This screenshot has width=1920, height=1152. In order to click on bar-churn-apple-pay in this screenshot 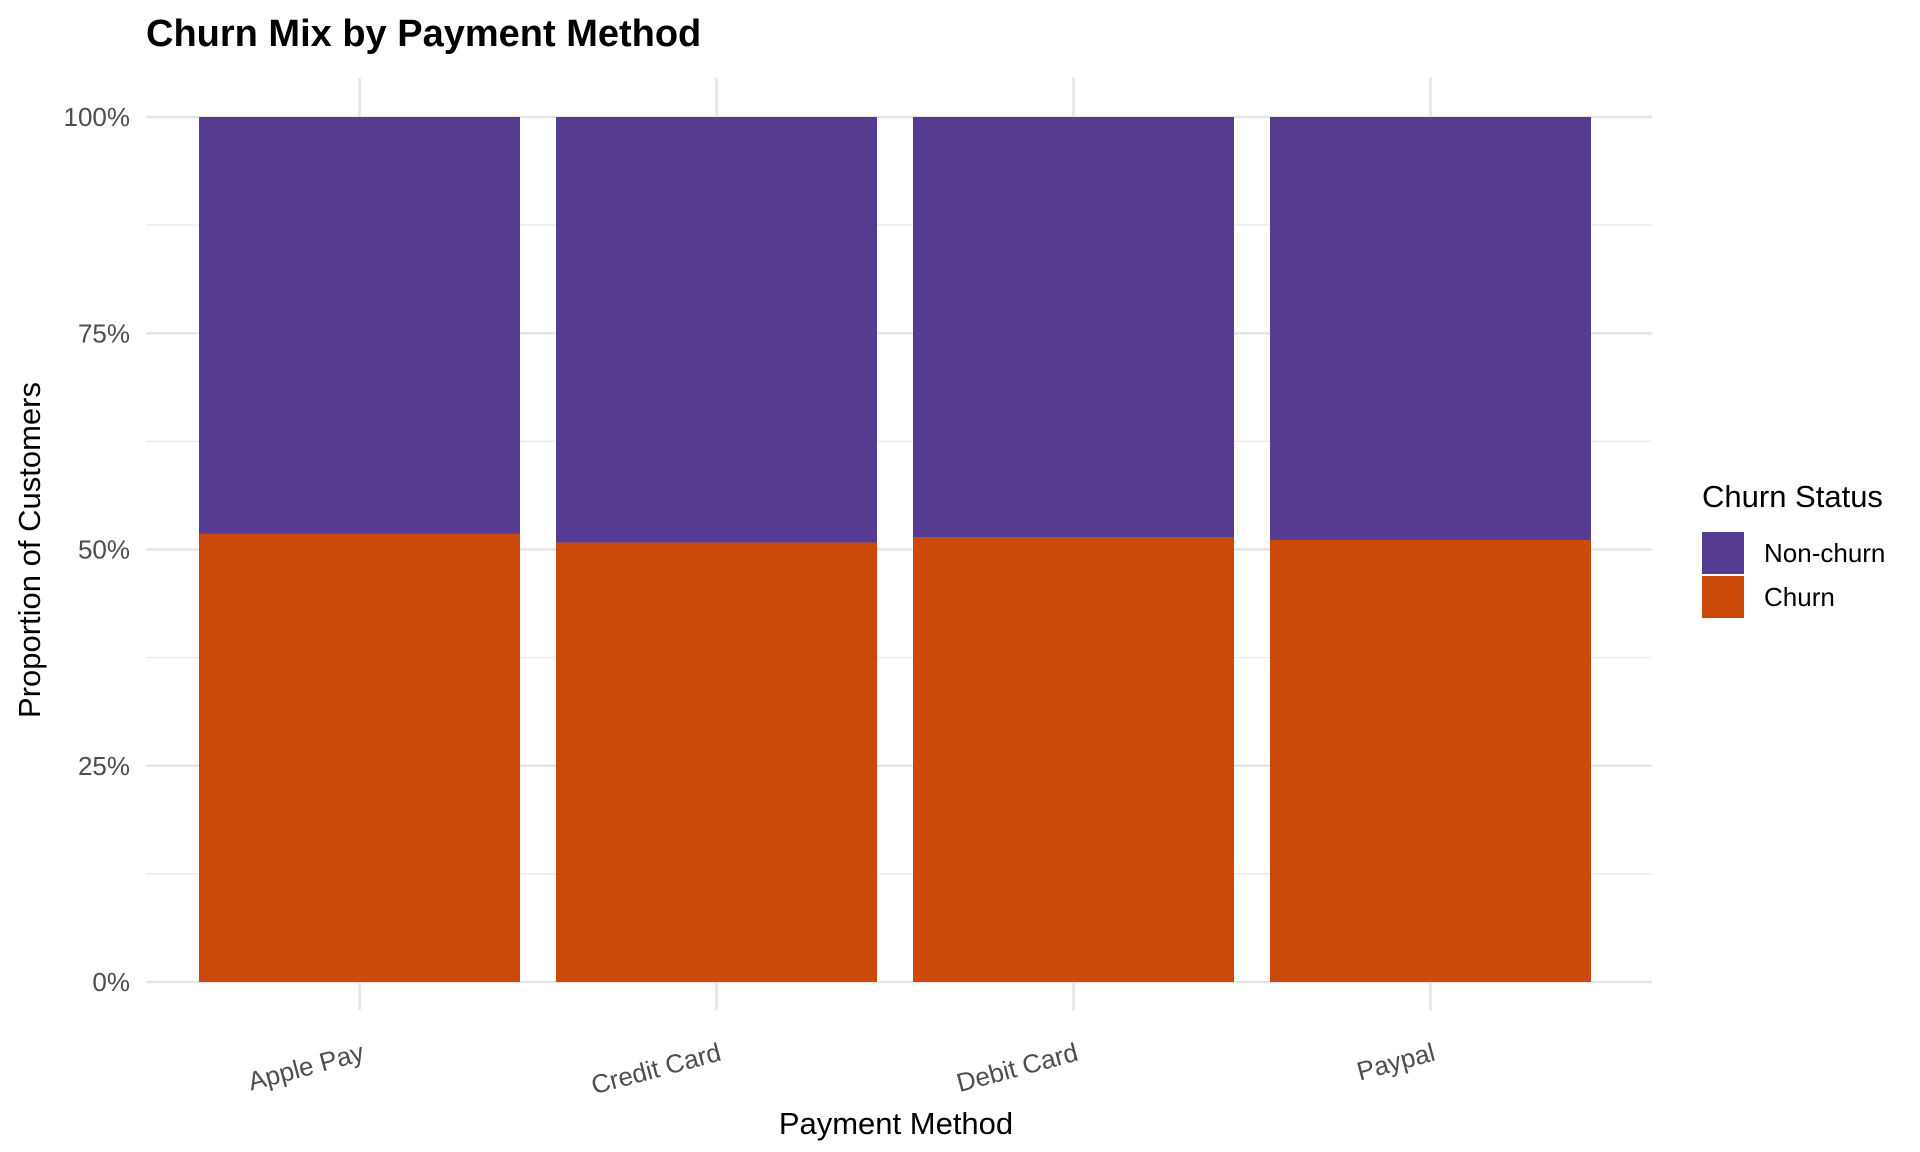, I will do `click(359, 757)`.